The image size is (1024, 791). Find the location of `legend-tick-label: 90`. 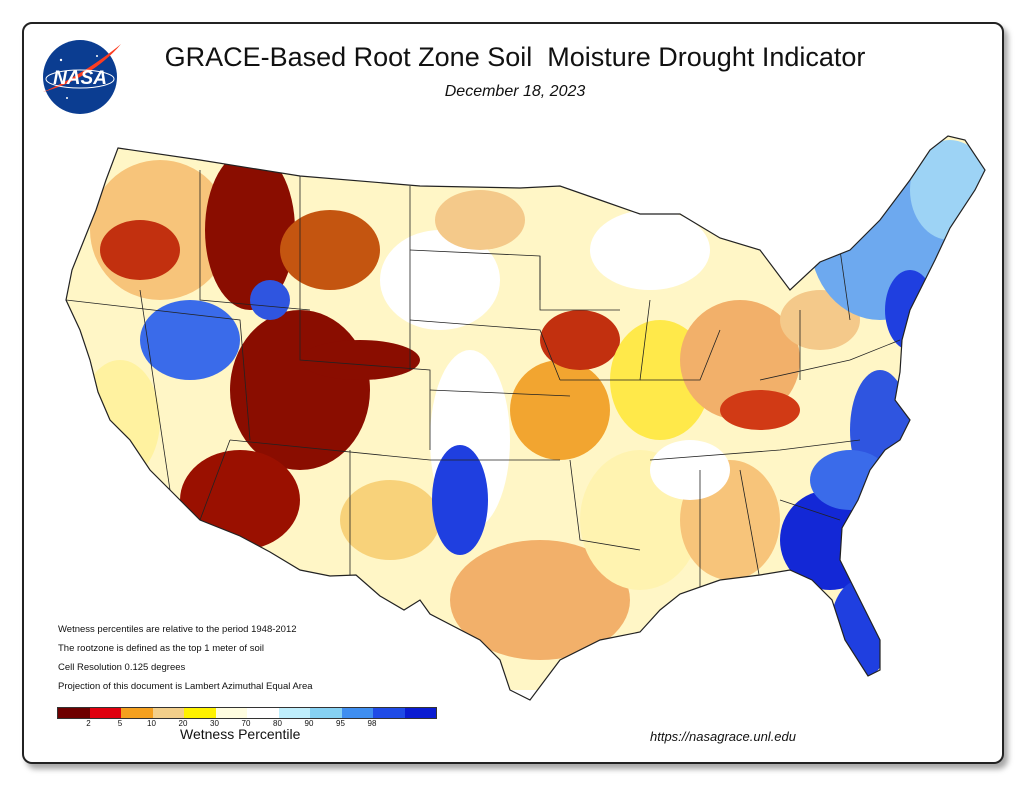

legend-tick-label: 90 is located at coordinates (309, 723).